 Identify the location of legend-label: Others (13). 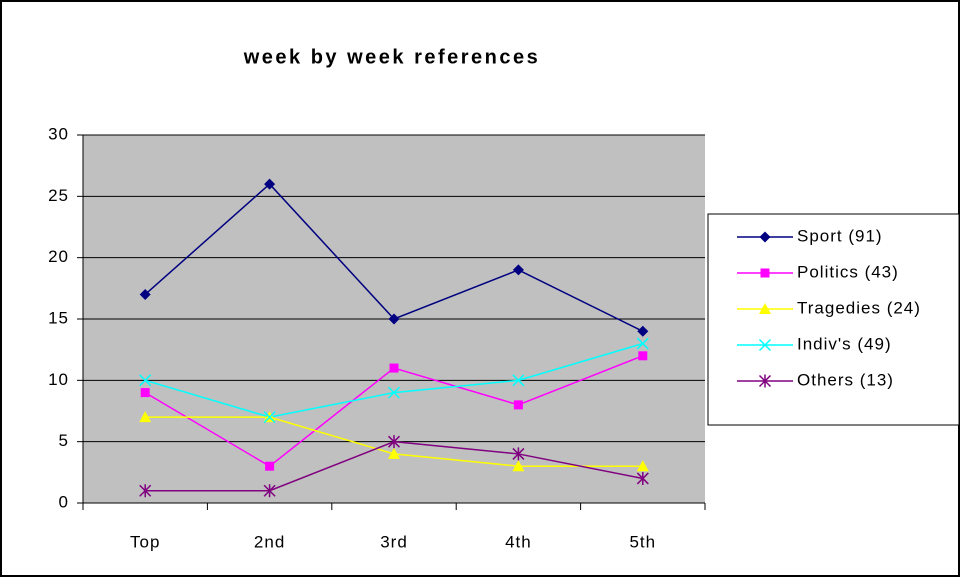
(845, 379).